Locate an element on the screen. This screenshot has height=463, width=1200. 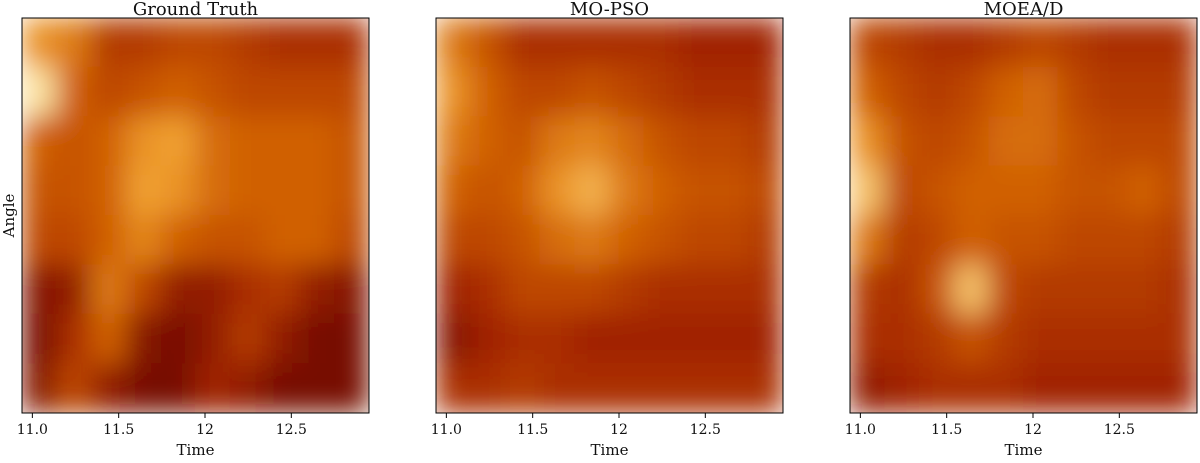
x-tick-label: 12 is located at coordinates (1033, 430).